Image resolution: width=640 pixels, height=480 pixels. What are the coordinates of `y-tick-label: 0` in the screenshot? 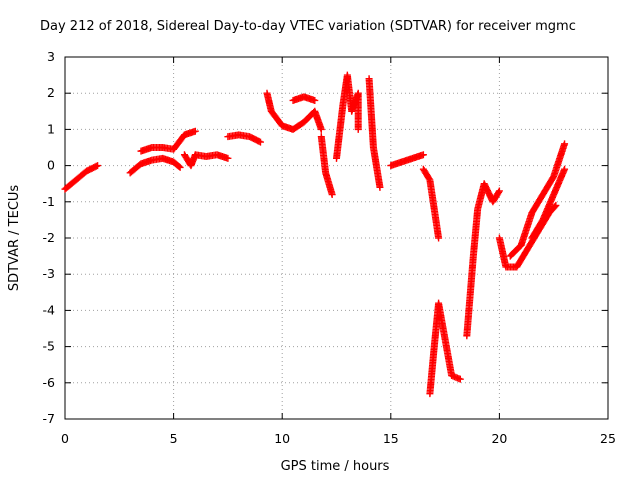 It's located at (51, 165).